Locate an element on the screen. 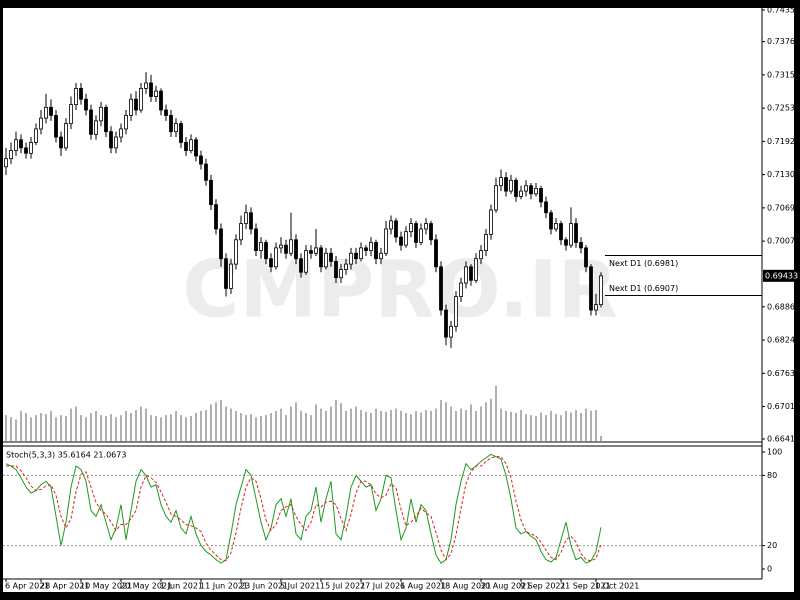 This screenshot has height=600, width=800. y-tick-label: 0.72535 is located at coordinates (783, 108).